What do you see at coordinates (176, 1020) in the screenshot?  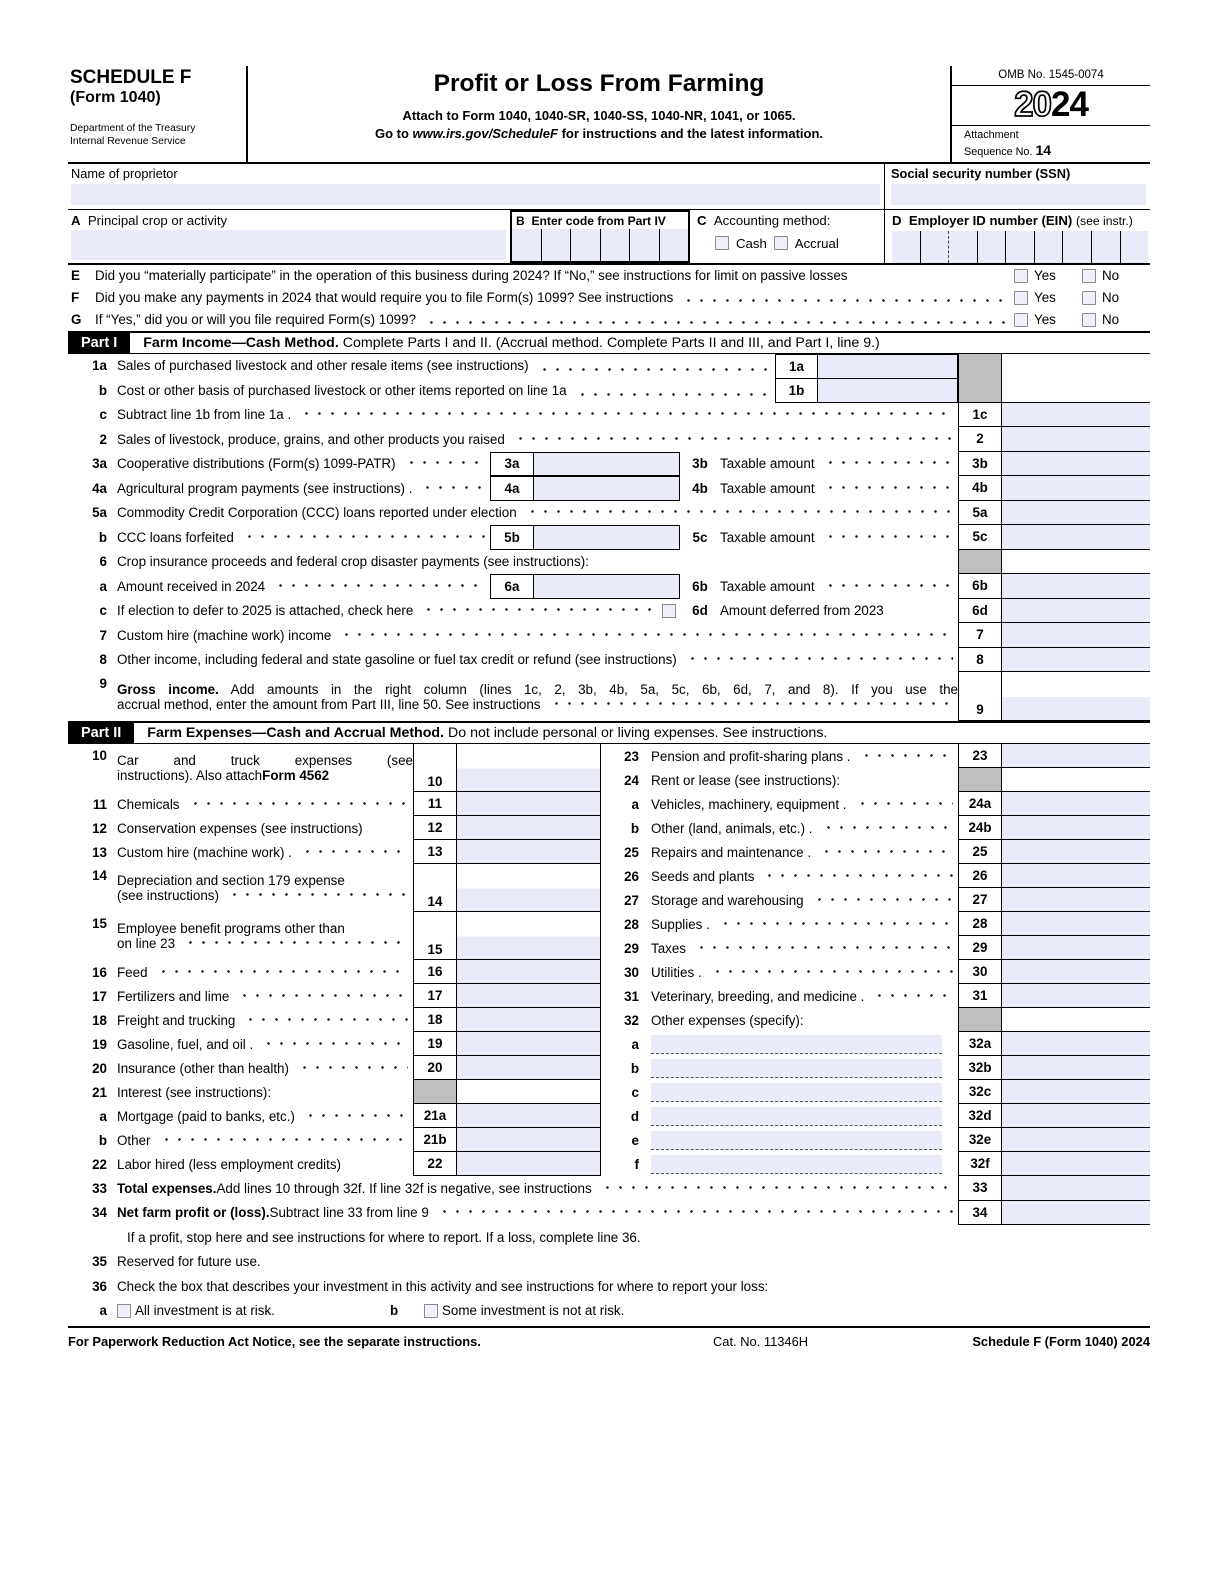 I see `line-description: Freight and trucking` at bounding box center [176, 1020].